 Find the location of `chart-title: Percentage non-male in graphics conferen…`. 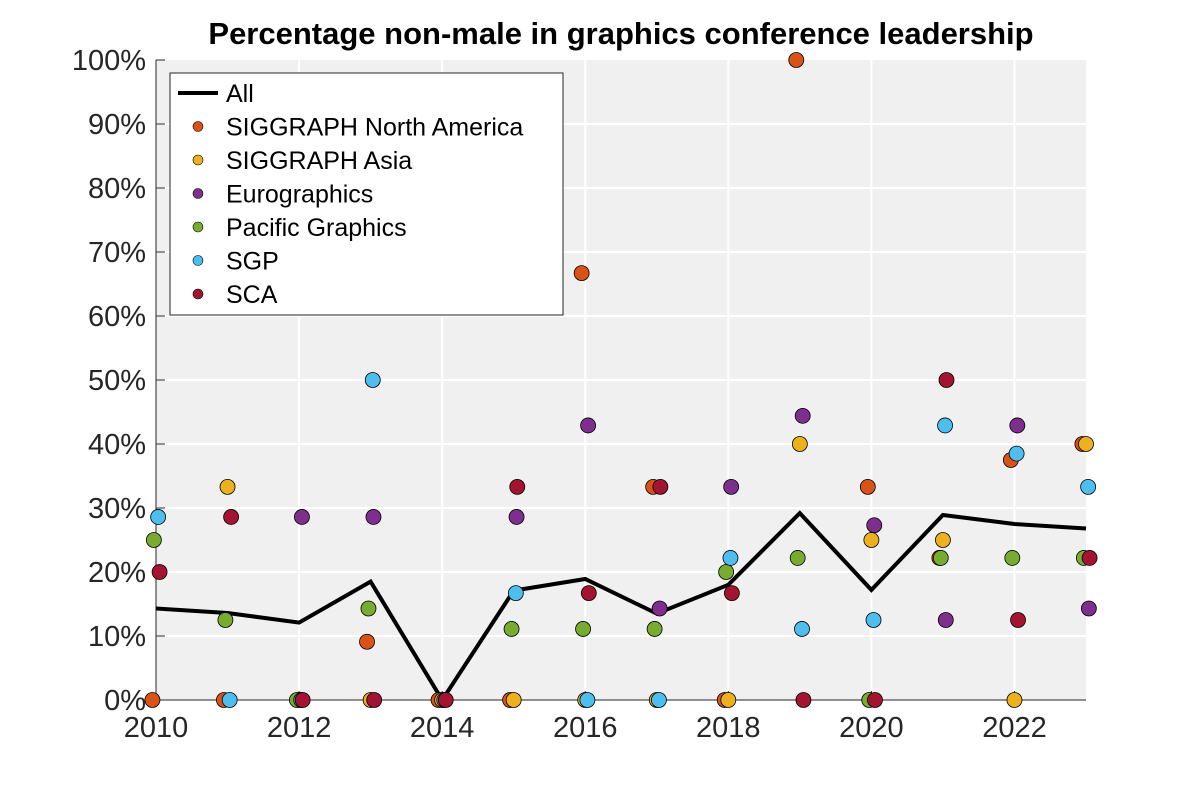

chart-title: Percentage non-male in graphics conferen… is located at coordinates (620, 33).